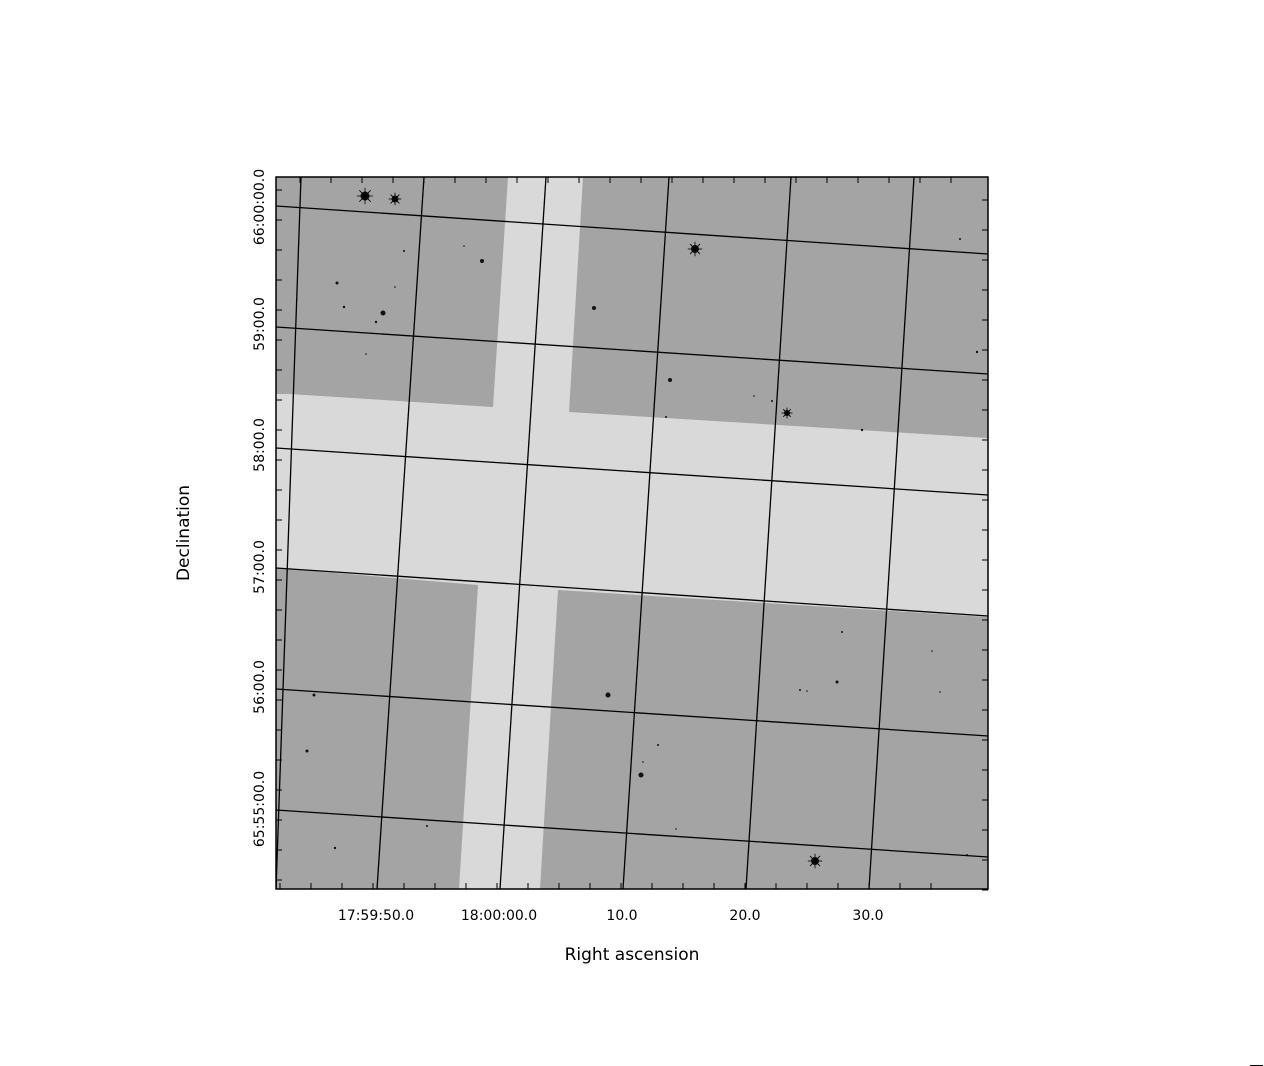 This screenshot has width=1264, height=1066. Describe the element at coordinates (260, 324) in the screenshot. I see `y-tick-label: 59:00.0` at that location.